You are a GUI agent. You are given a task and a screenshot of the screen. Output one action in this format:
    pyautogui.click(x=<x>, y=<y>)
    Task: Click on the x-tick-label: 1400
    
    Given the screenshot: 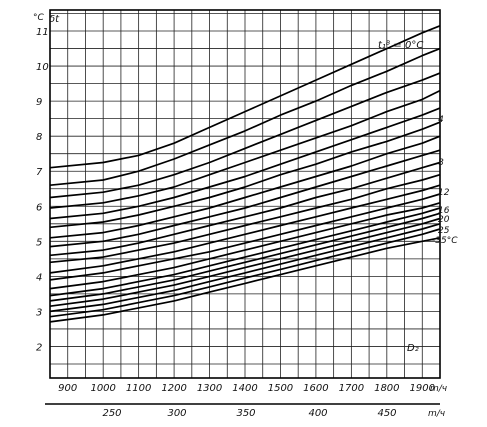 What is the action you would take?
    pyautogui.click(x=244, y=388)
    